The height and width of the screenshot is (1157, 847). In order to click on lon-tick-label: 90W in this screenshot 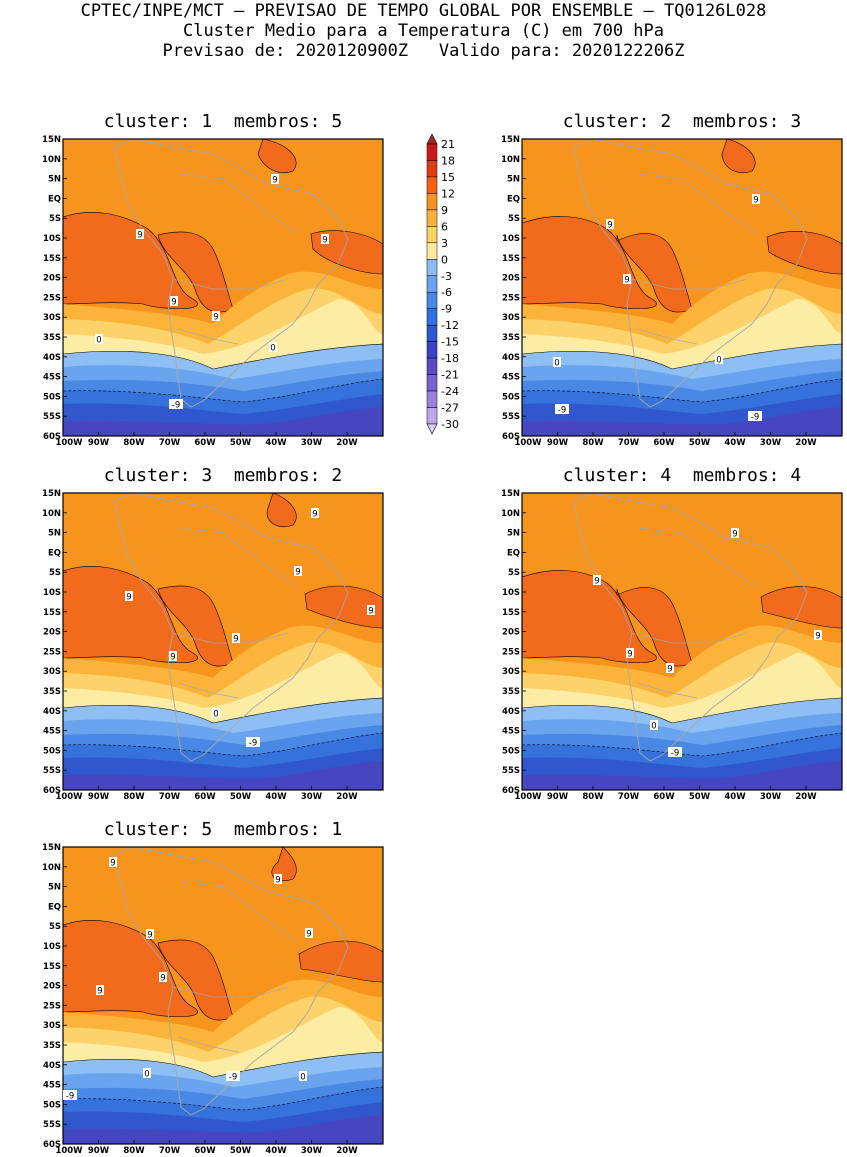, I will do `click(99, 797)`.